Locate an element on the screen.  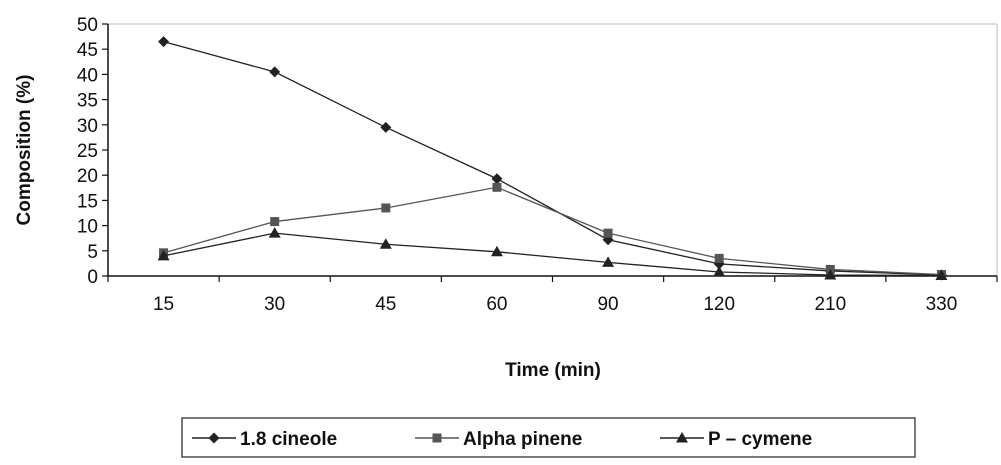
y-tick-label: 40 is located at coordinates (87, 75).